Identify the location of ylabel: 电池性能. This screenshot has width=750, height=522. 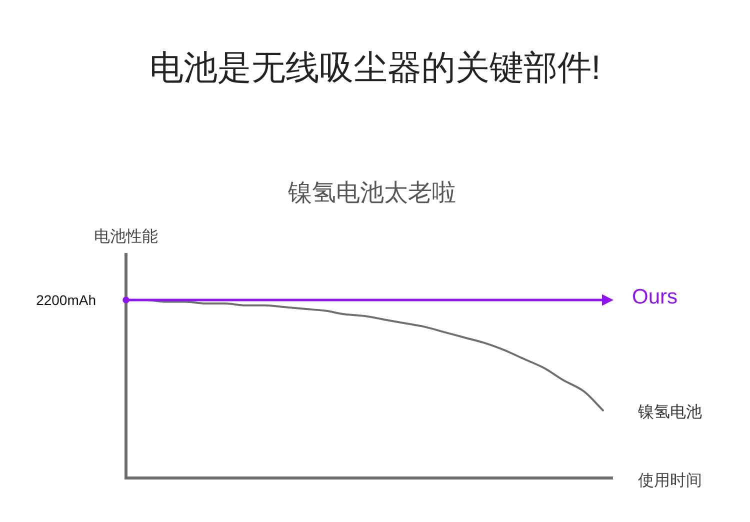
(126, 237).